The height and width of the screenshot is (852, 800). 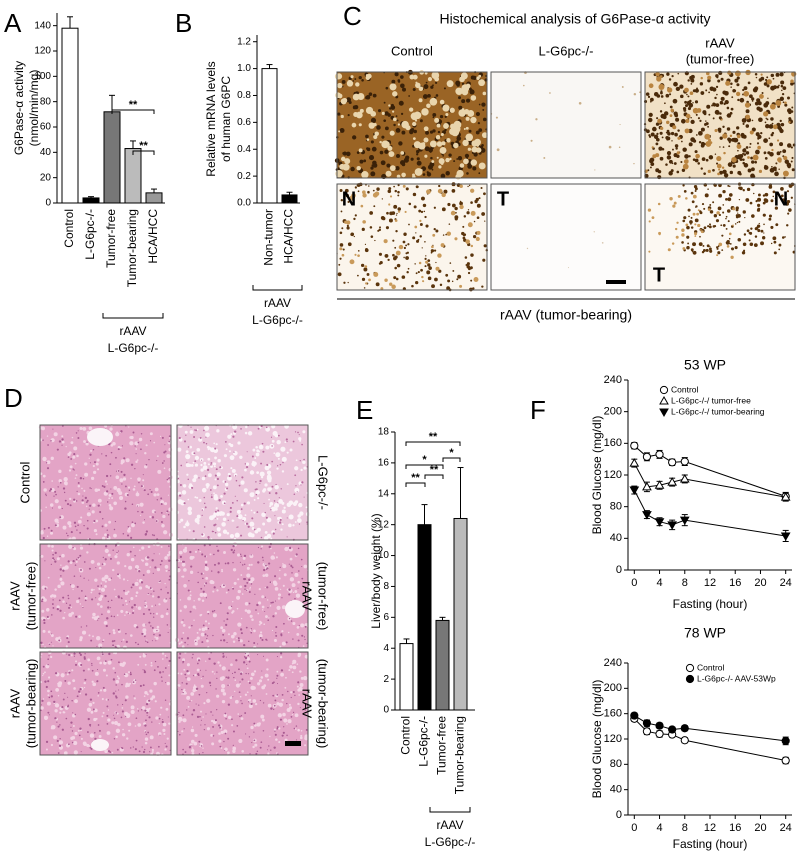 What do you see at coordinates (685, 828) in the screenshot?
I see `x-tick-label: 8` at bounding box center [685, 828].